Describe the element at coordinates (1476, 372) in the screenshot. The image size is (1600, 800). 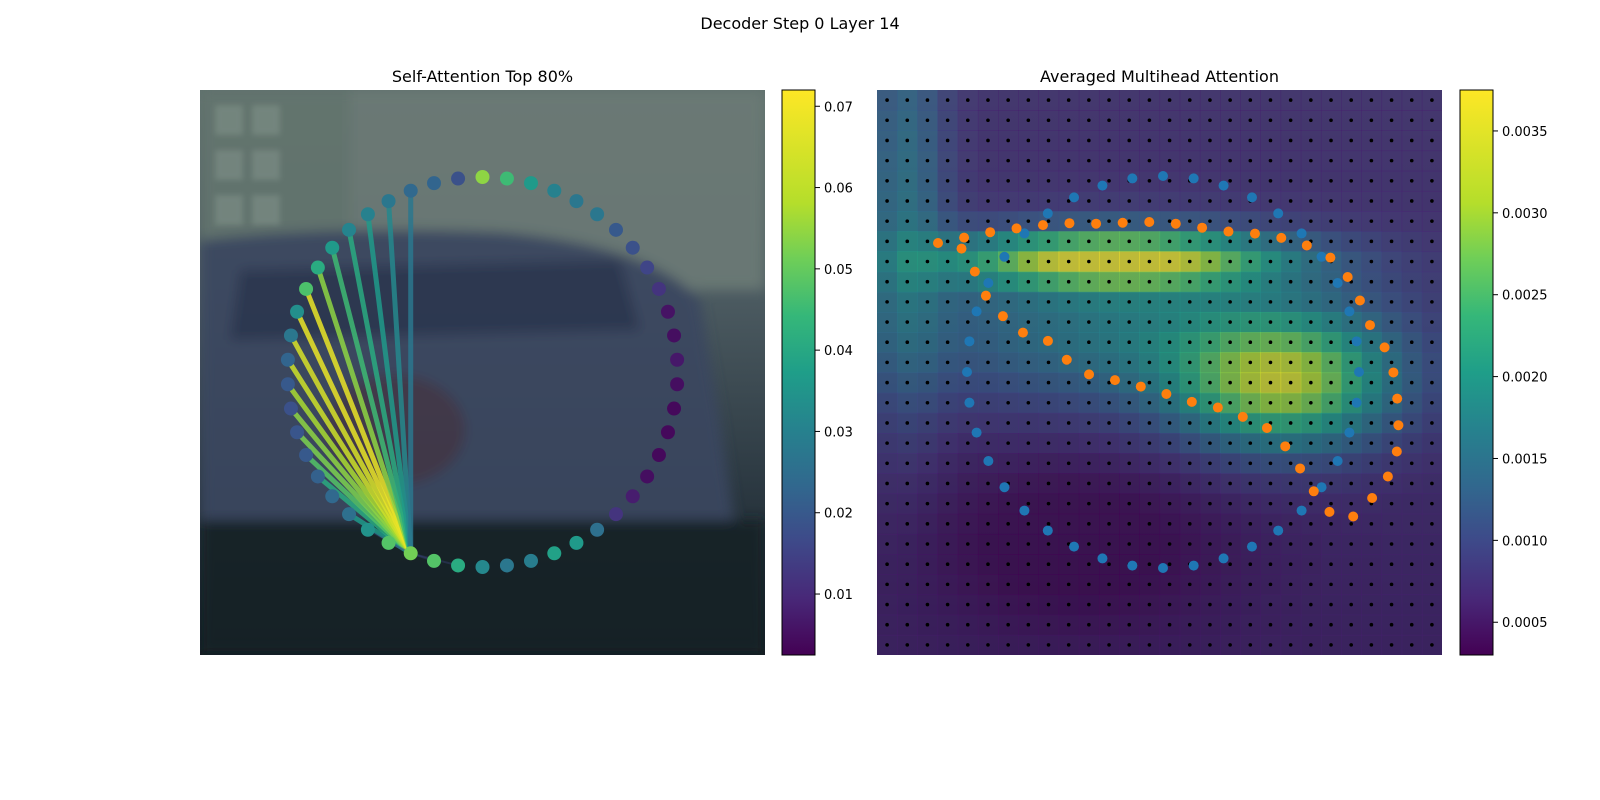
I see `right-colorbar` at that location.